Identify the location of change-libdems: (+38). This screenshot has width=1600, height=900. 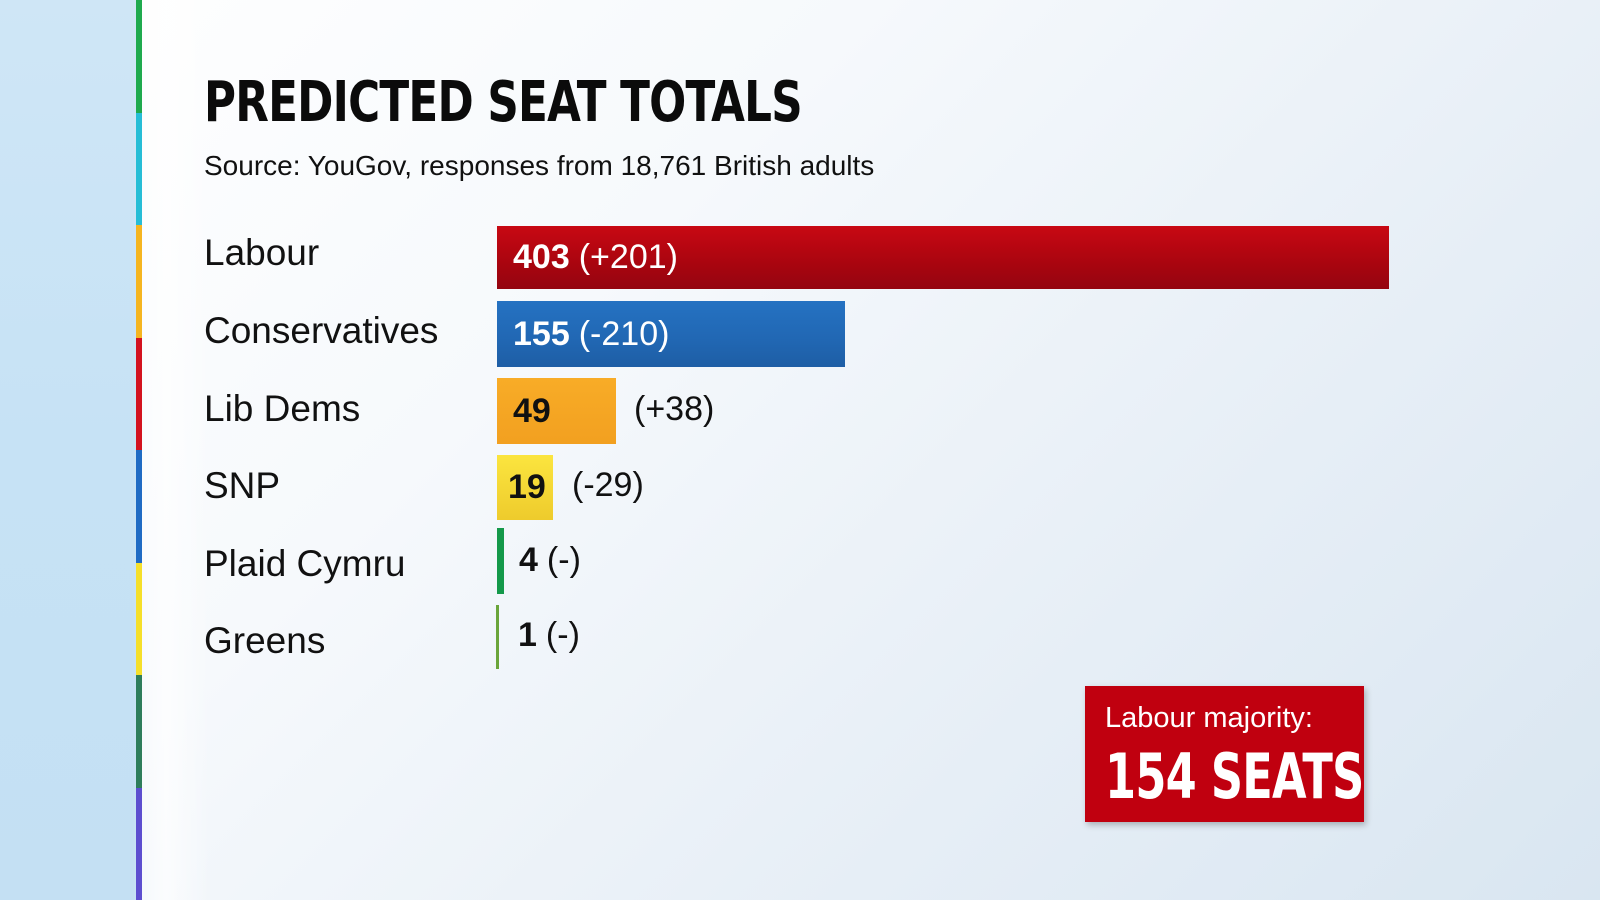
(674, 409).